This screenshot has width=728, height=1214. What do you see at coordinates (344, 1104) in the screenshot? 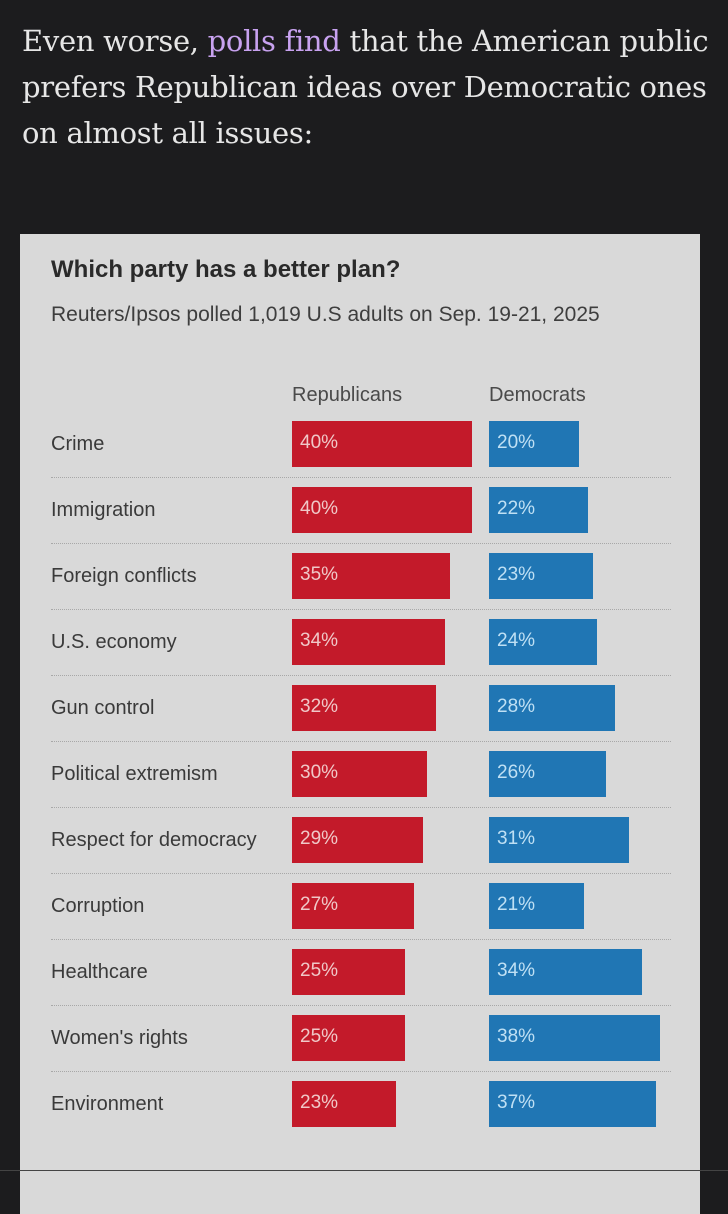
I see `bar-republicans: 23%` at bounding box center [344, 1104].